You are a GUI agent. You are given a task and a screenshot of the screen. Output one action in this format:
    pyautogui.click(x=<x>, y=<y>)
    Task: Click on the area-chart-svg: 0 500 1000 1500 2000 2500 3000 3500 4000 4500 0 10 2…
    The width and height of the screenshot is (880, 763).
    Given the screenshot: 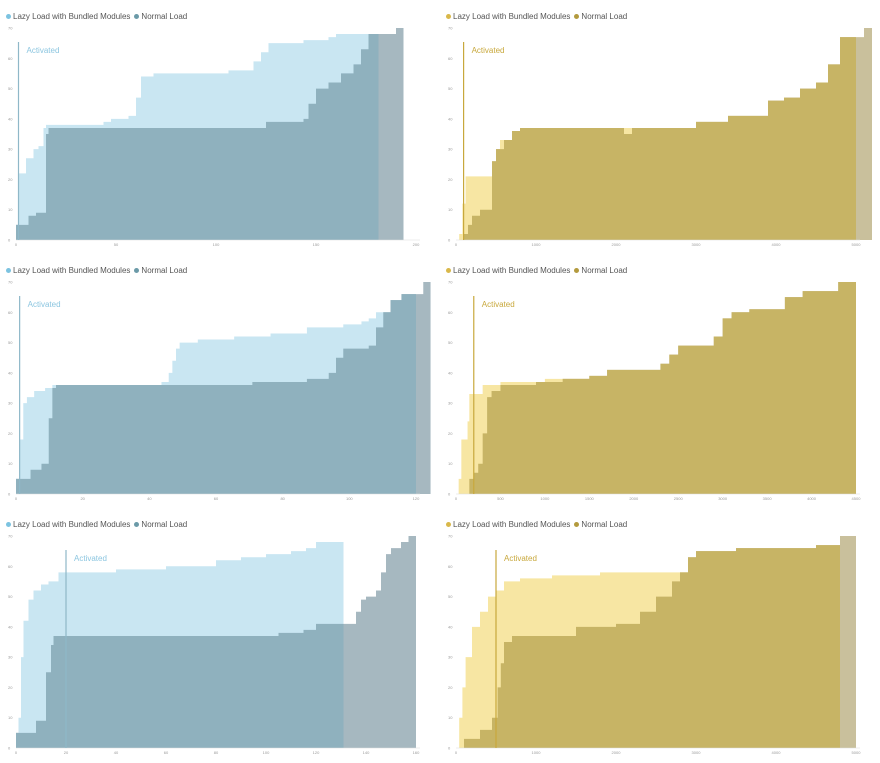 What is the action you would take?
    pyautogui.click(x=655, y=391)
    